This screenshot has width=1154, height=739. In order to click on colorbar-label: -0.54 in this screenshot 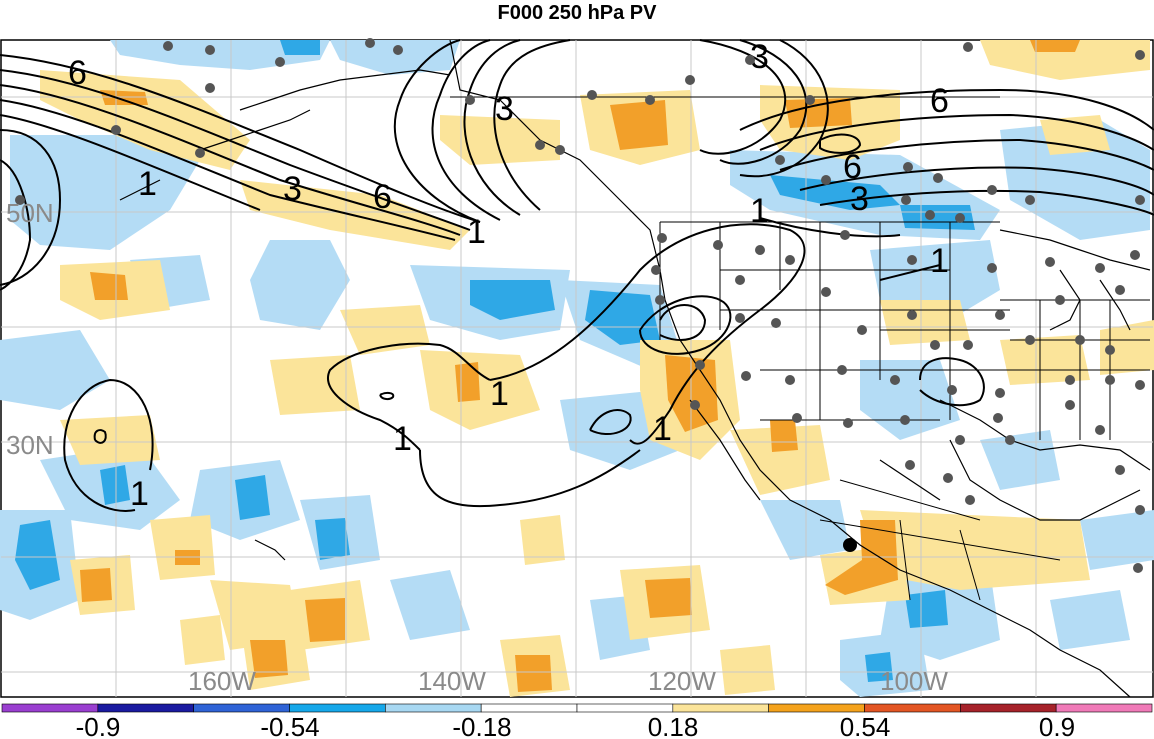, I will do `click(289, 725)`.